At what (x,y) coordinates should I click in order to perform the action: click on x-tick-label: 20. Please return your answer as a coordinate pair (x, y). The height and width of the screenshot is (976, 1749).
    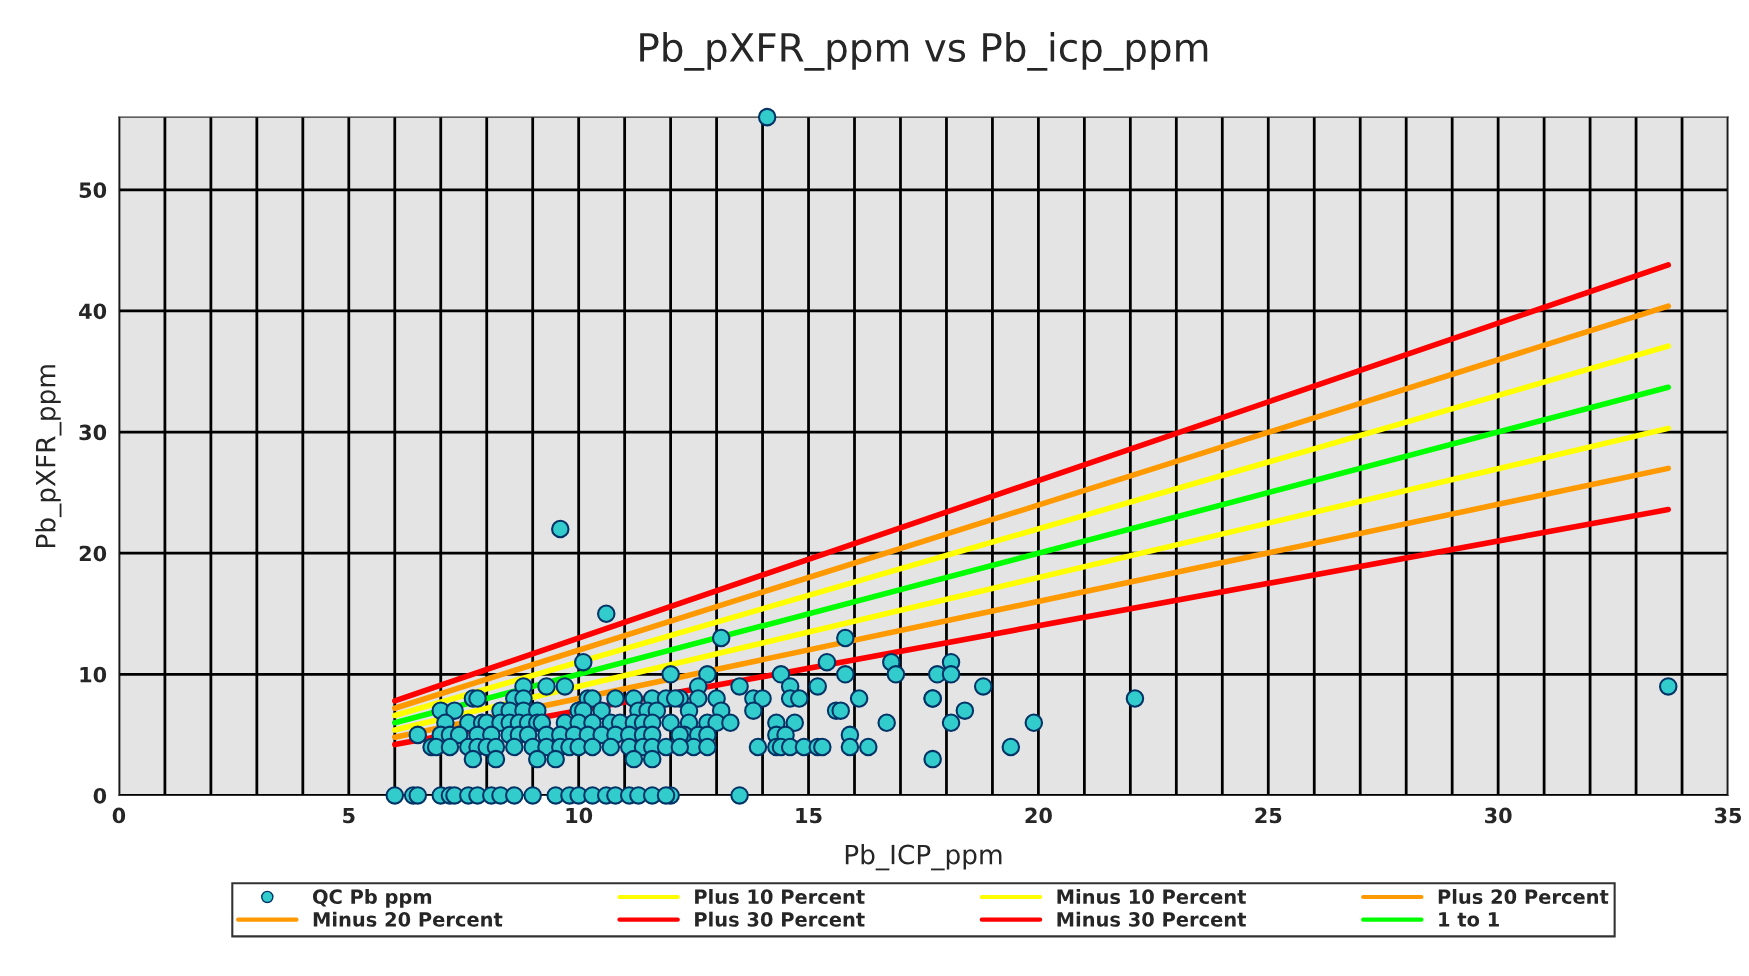
    Looking at the image, I should click on (1038, 815).